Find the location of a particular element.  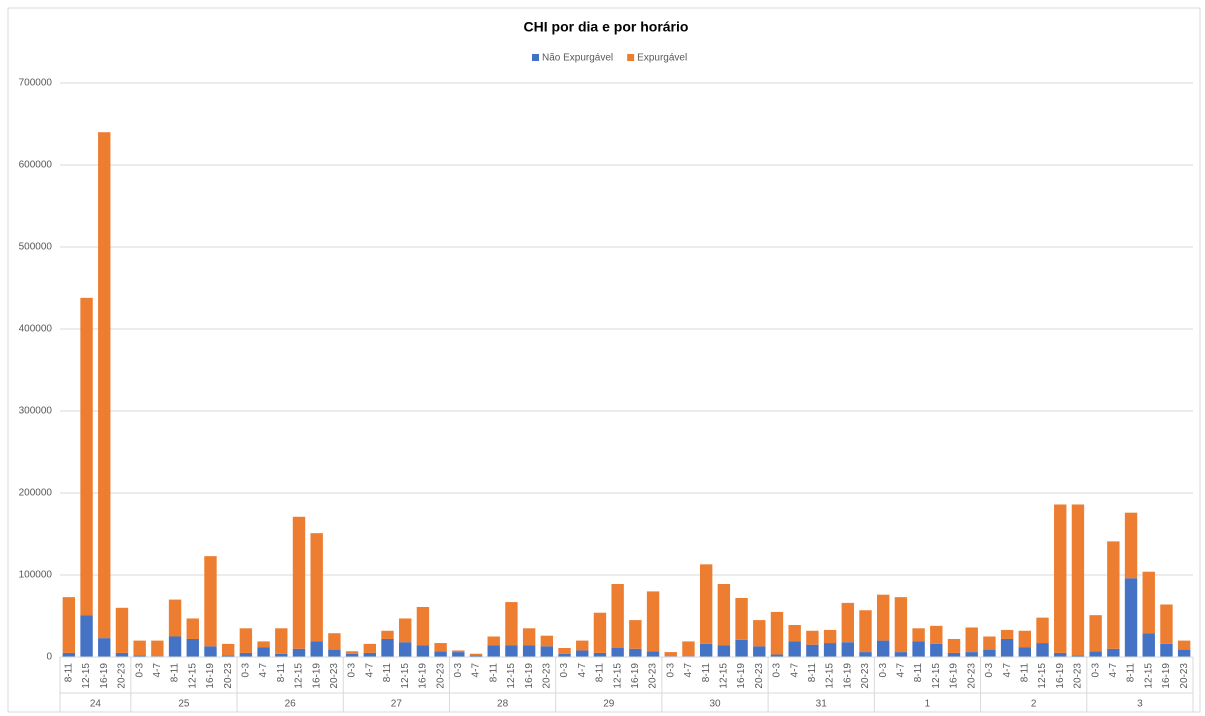

group-label: 30 is located at coordinates (715, 704).